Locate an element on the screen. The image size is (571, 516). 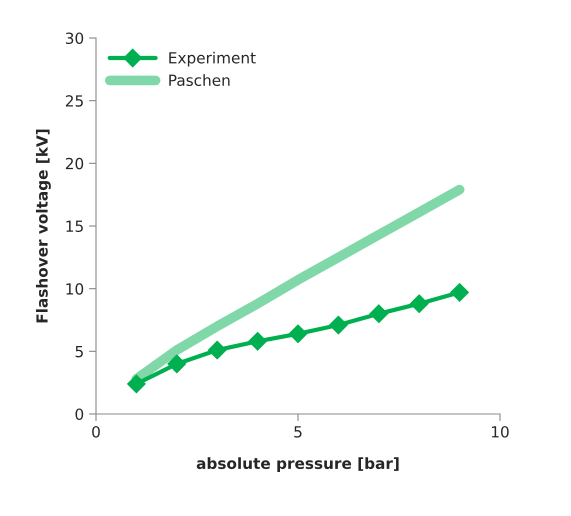
x-tick-label: 0 is located at coordinates (96, 432).